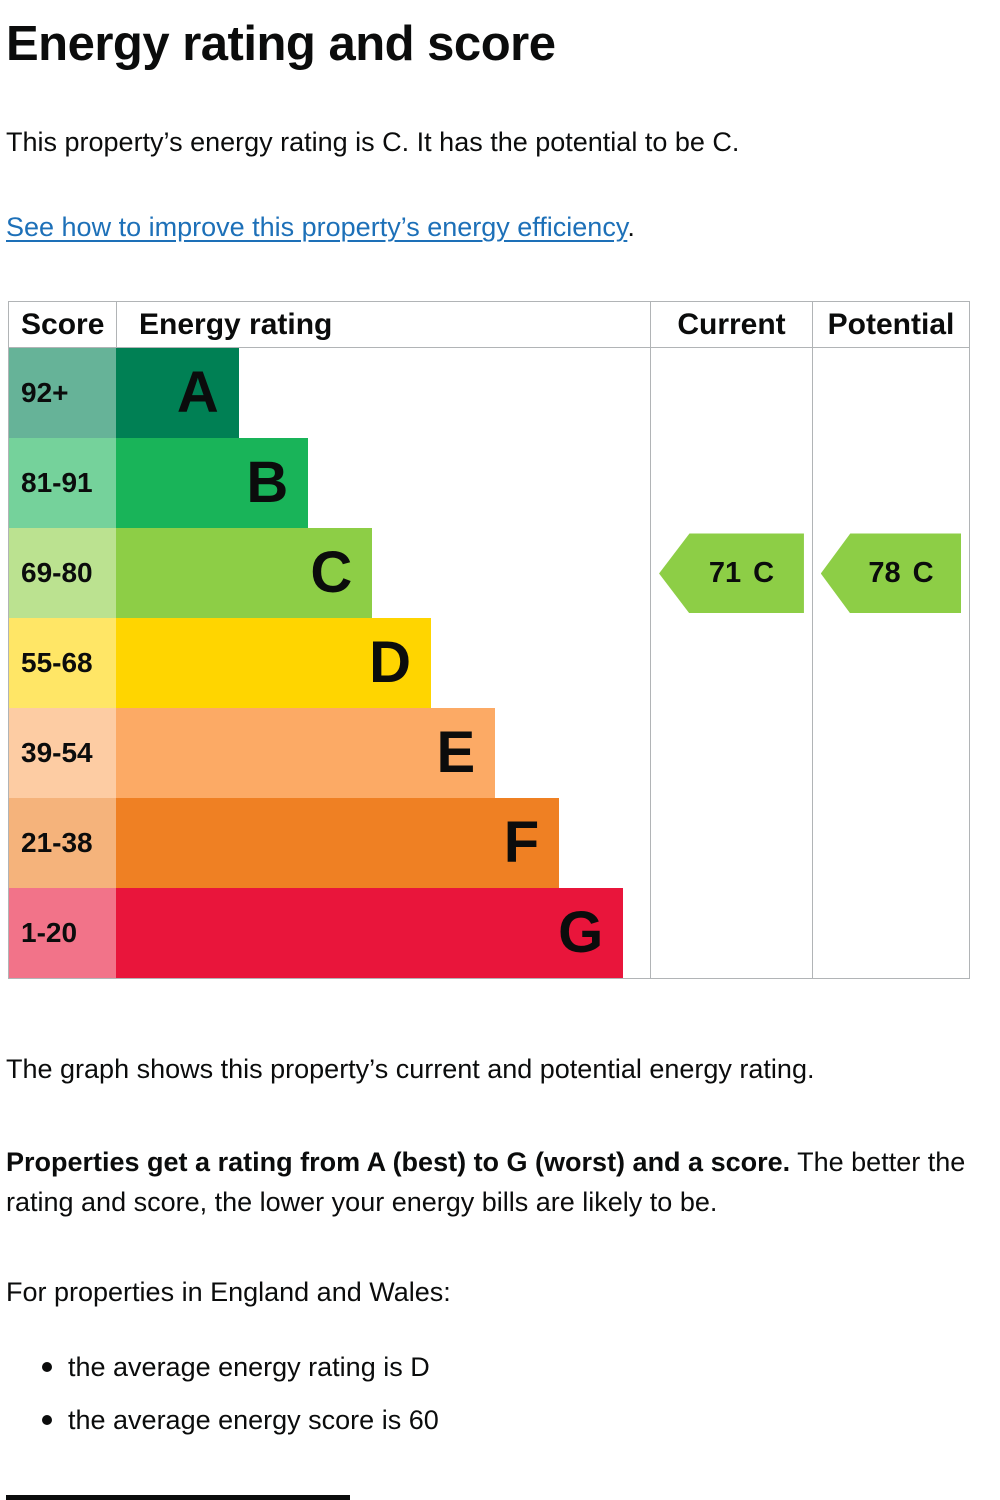 Image resolution: width=1000 pixels, height=1500 pixels. What do you see at coordinates (267, 483) in the screenshot?
I see `band-letter: B` at bounding box center [267, 483].